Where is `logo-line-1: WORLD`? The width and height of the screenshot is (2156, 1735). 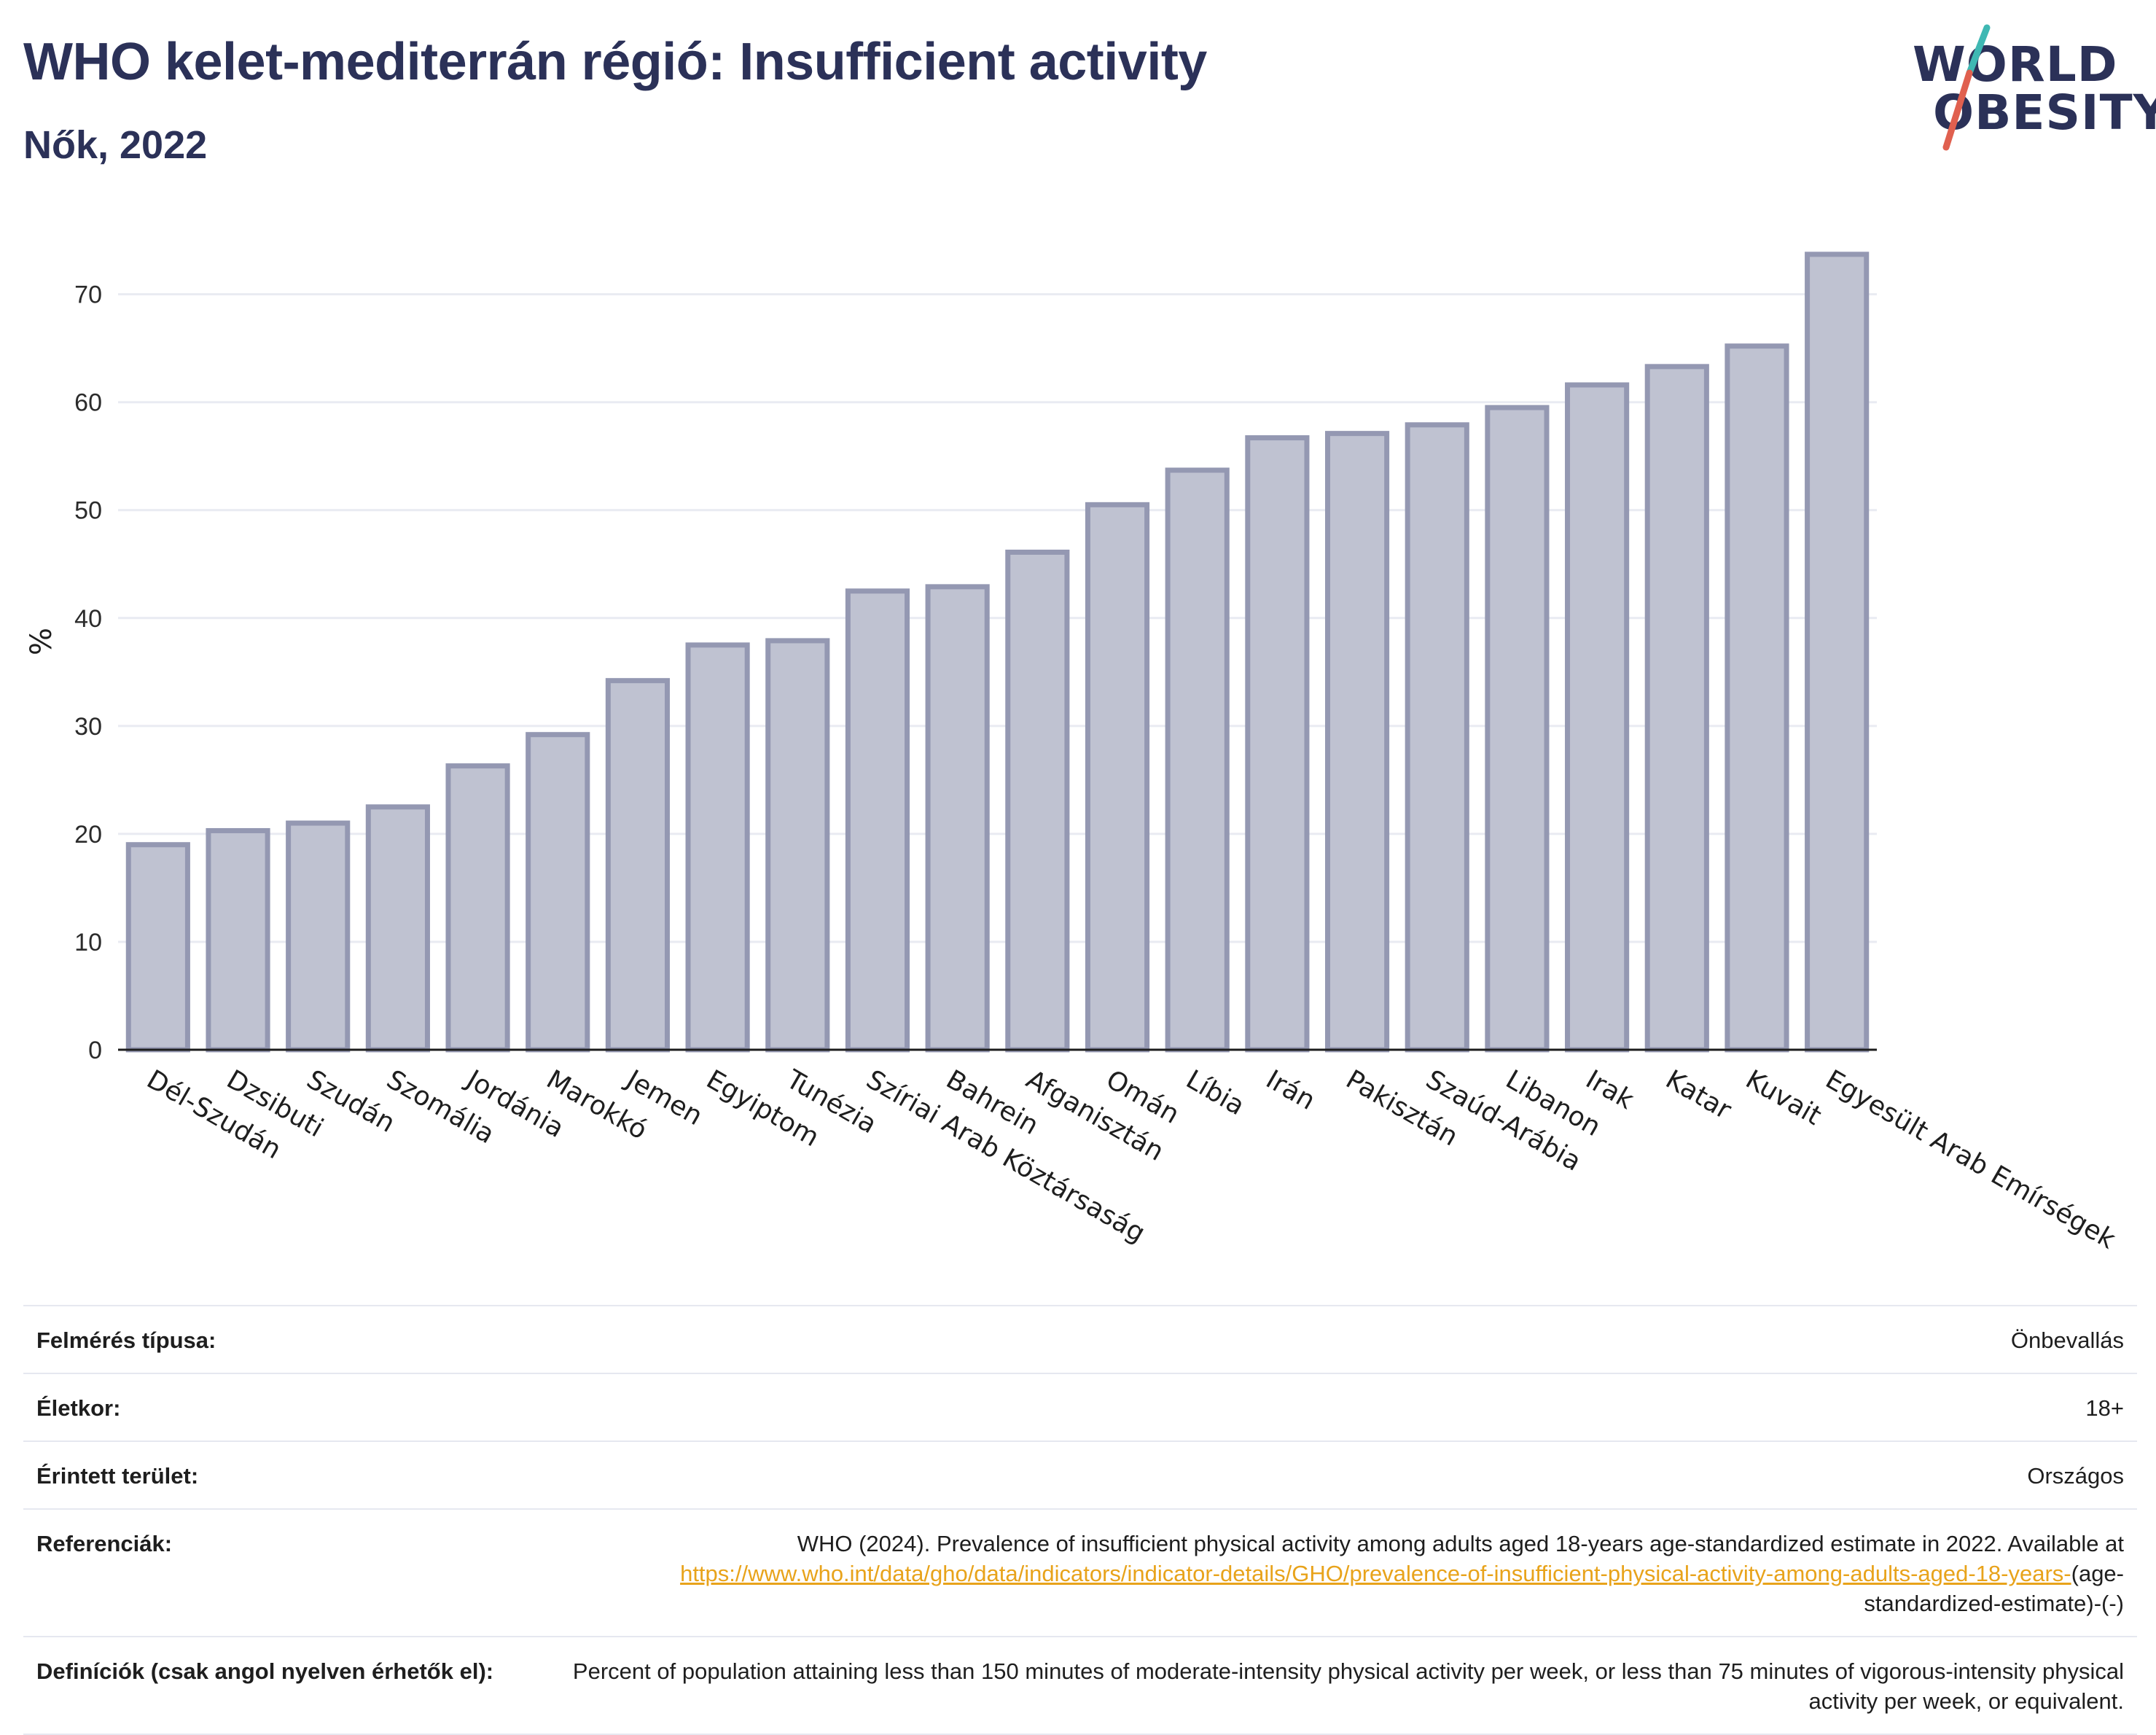
logo-line-1: WORLD is located at coordinates (2016, 64).